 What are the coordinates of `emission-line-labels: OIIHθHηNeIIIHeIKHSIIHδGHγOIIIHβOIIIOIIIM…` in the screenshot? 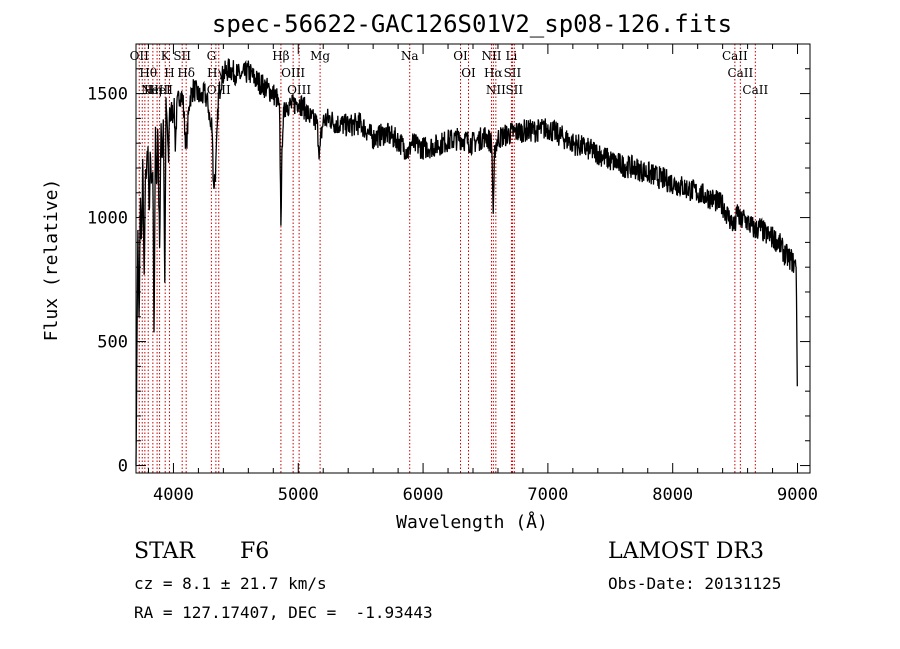 It's located at (449, 73).